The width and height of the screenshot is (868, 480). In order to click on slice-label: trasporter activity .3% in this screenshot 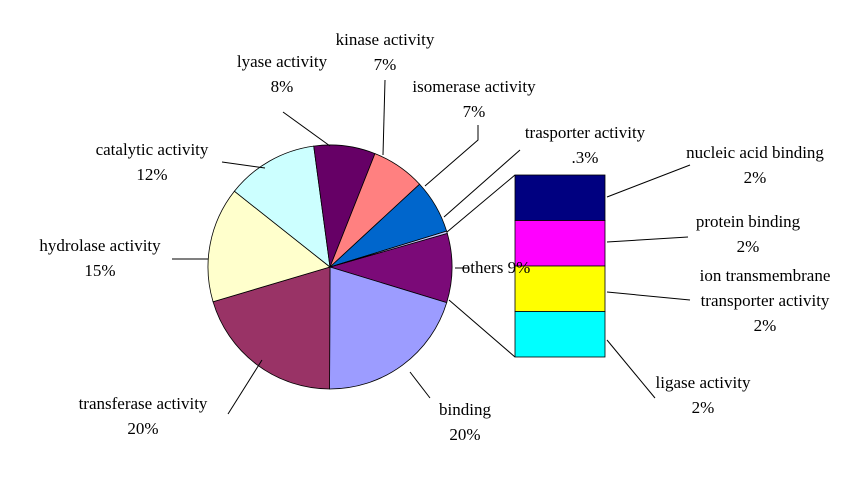, I will do `click(585, 145)`.